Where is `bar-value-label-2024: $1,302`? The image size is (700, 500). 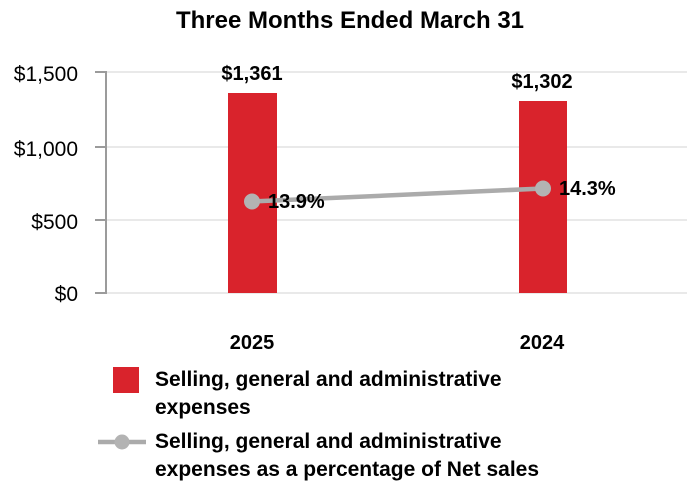
bar-value-label-2024: $1,302 is located at coordinates (542, 82).